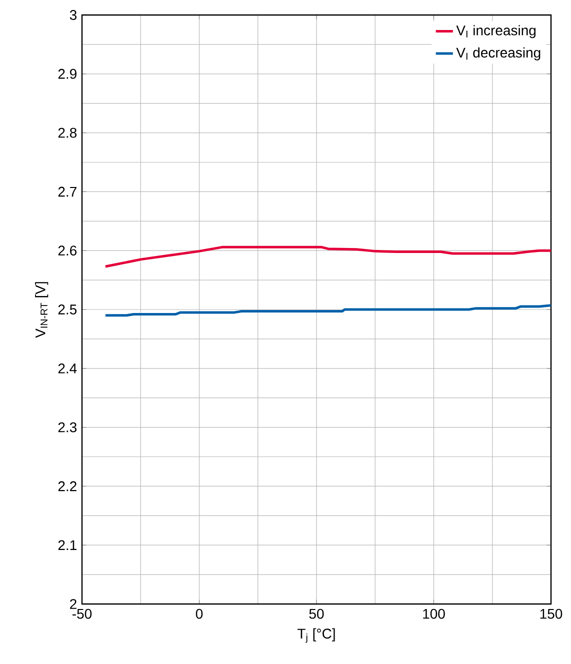 This screenshot has height=664, width=571. I want to click on y-tick-label: 2.9, so click(67, 73).